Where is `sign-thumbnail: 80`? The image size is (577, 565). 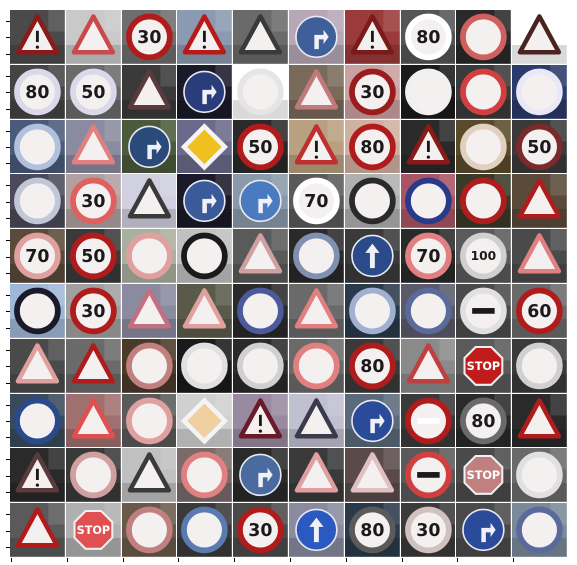
sign-thumbnail: 80 is located at coordinates (484, 420).